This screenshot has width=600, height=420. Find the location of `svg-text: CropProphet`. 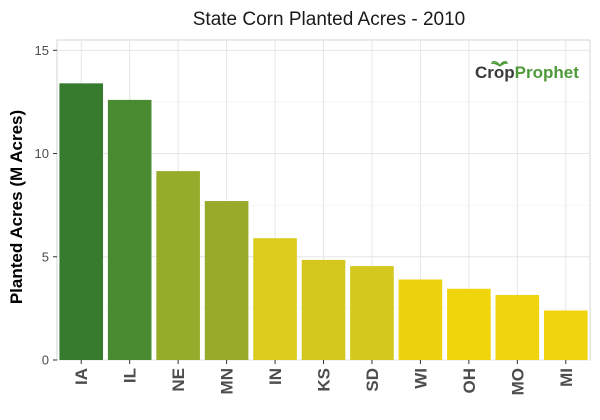

svg-text: CropProphet is located at coordinates (527, 72).